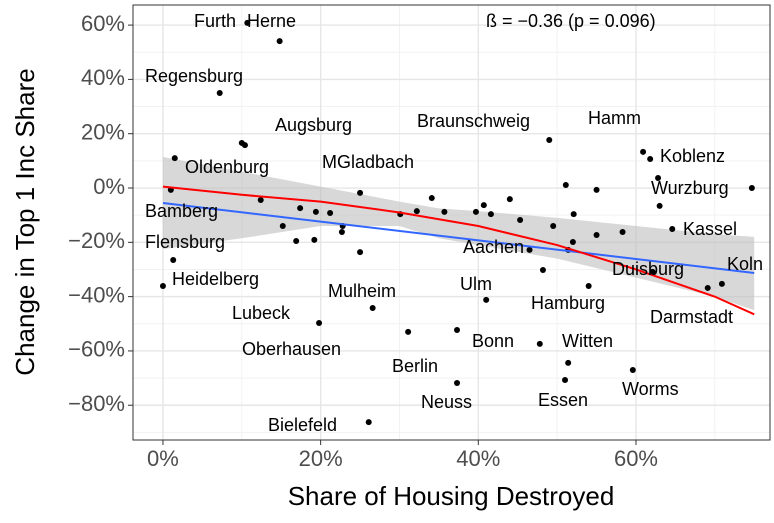 The width and height of the screenshot is (774, 523). I want to click on point-label: Darmstadt, so click(691, 317).